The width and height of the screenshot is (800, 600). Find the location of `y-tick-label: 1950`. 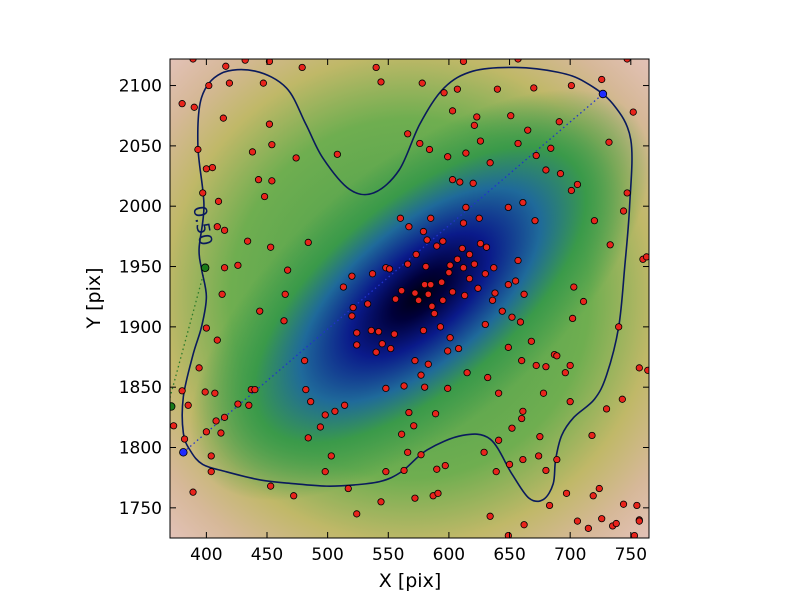

y-tick-label: 1950 is located at coordinates (140, 268).